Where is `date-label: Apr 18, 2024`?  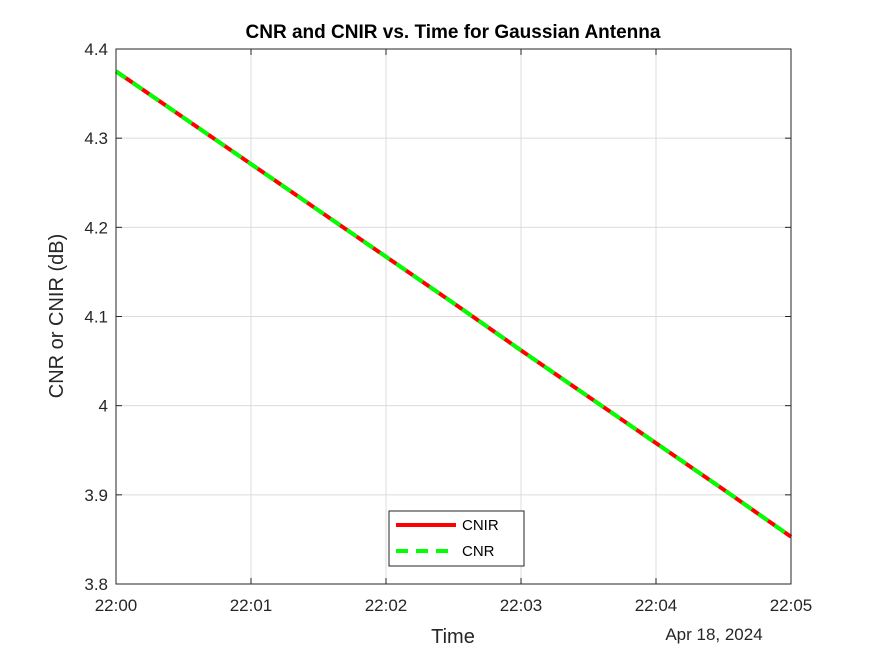
date-label: Apr 18, 2024 is located at coordinates (713, 634).